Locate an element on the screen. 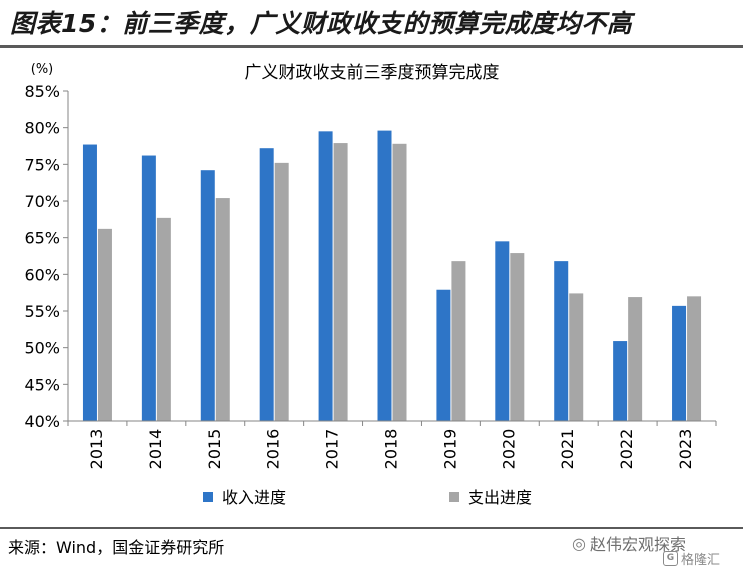 Image resolution: width=743 pixels, height=570 pixels. income-bar-2023 is located at coordinates (679, 363).